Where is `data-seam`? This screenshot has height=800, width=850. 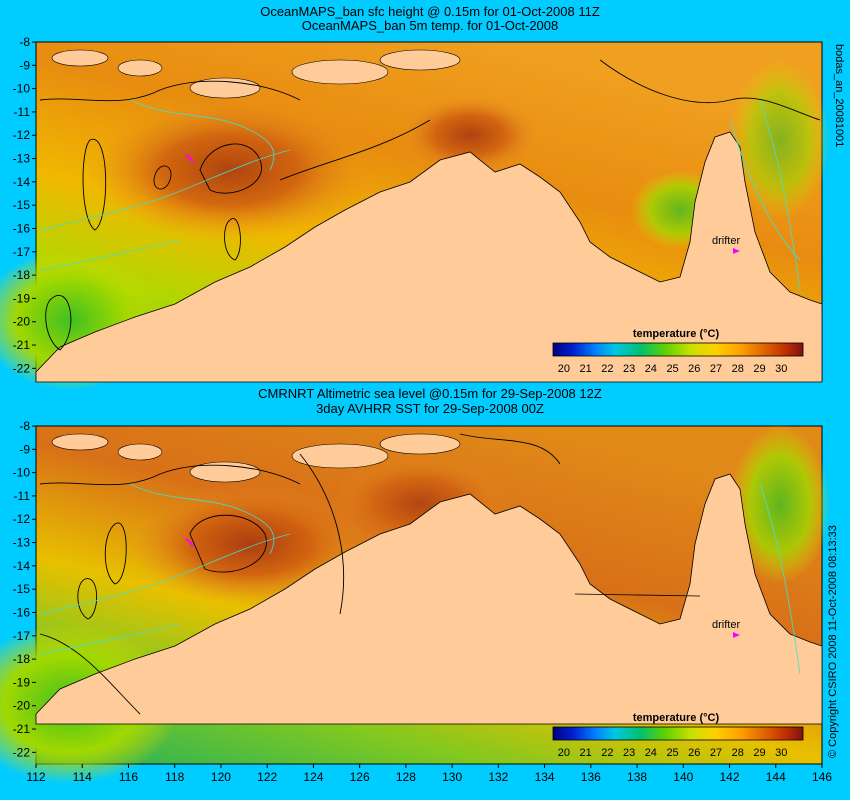
data-seam is located at coordinates (637, 595).